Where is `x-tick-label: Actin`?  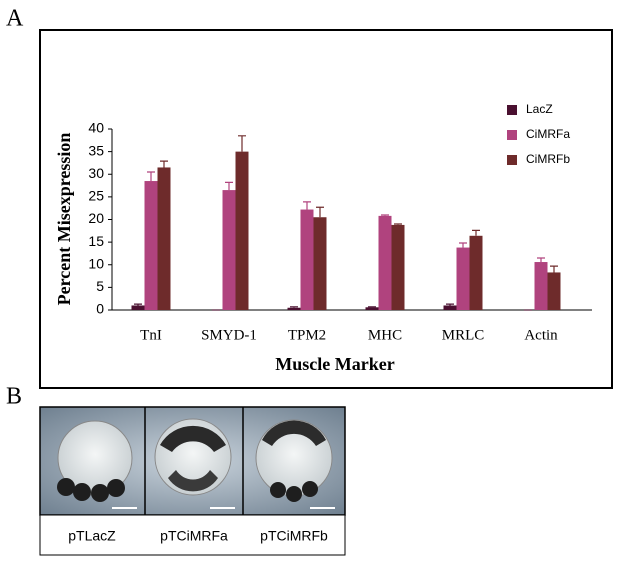 x-tick-label: Actin is located at coordinates (541, 335).